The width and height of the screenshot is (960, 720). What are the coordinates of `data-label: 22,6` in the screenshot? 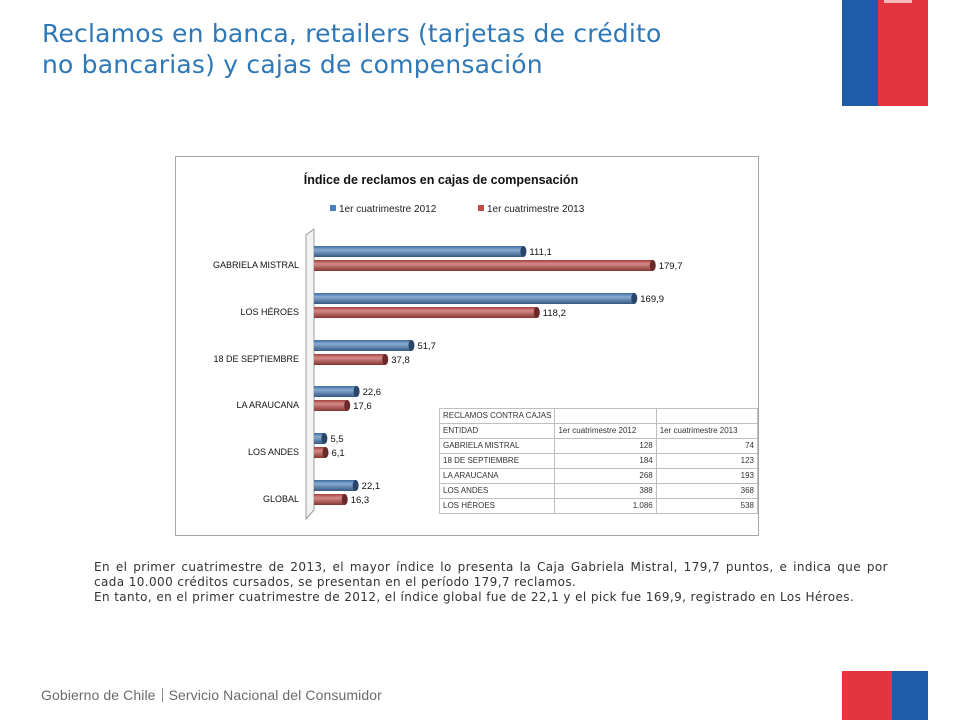 It's located at (372, 392).